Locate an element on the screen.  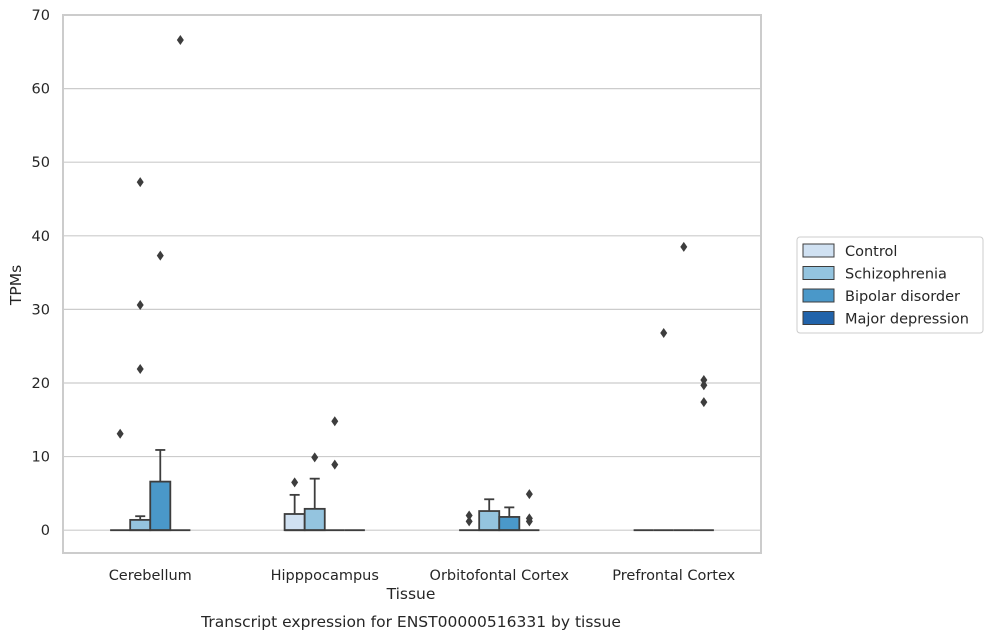
x-axis-label: Tissue is located at coordinates (411, 594).